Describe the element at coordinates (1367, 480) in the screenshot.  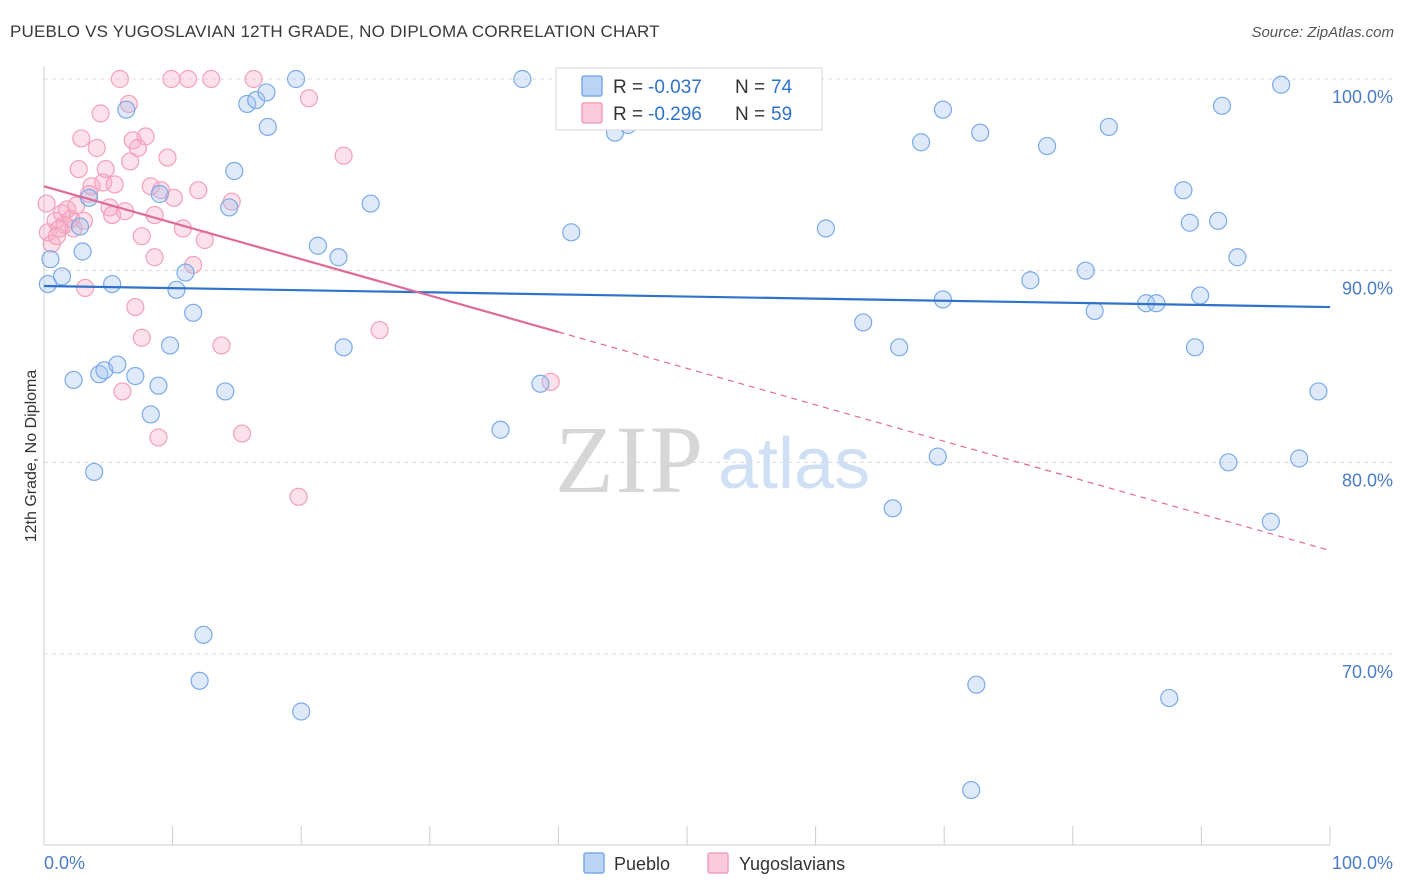
I see `y-tick-label-2: 80.0%` at that location.